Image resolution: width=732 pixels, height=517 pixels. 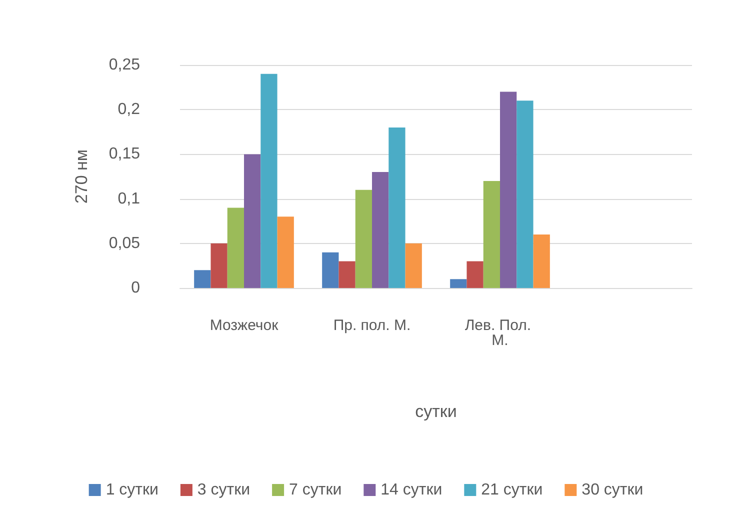 What do you see at coordinates (500, 333) in the screenshot?
I see `x-tick-label: Лев. Пол. М.` at bounding box center [500, 333].